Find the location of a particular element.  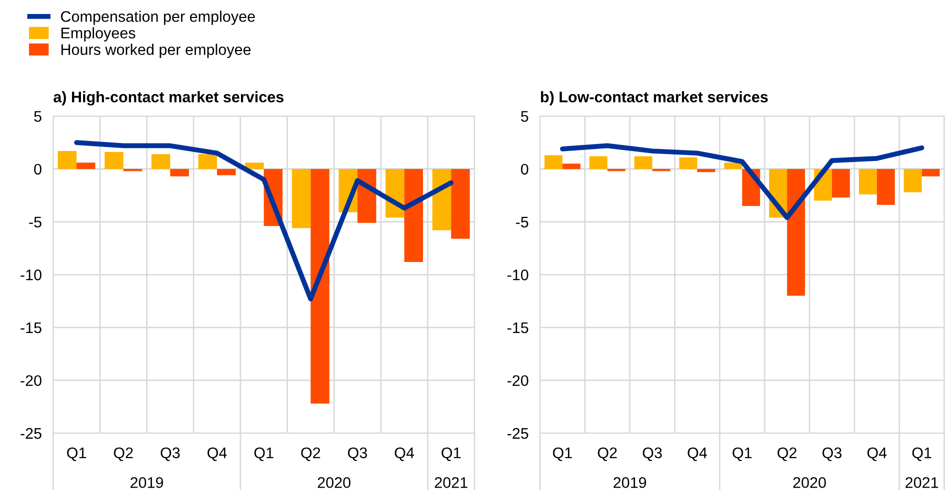

legend-label: Employees is located at coordinates (98, 34).